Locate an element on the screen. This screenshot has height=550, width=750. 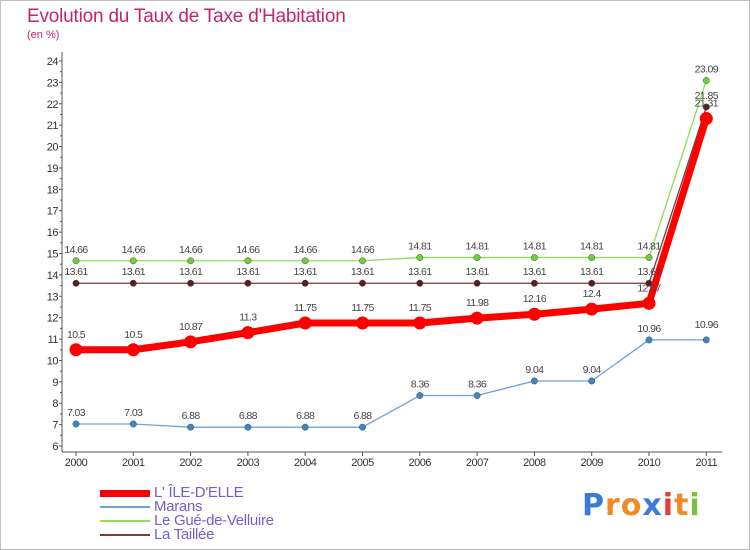
series-0-data-label: 11.3 is located at coordinates (248, 318).